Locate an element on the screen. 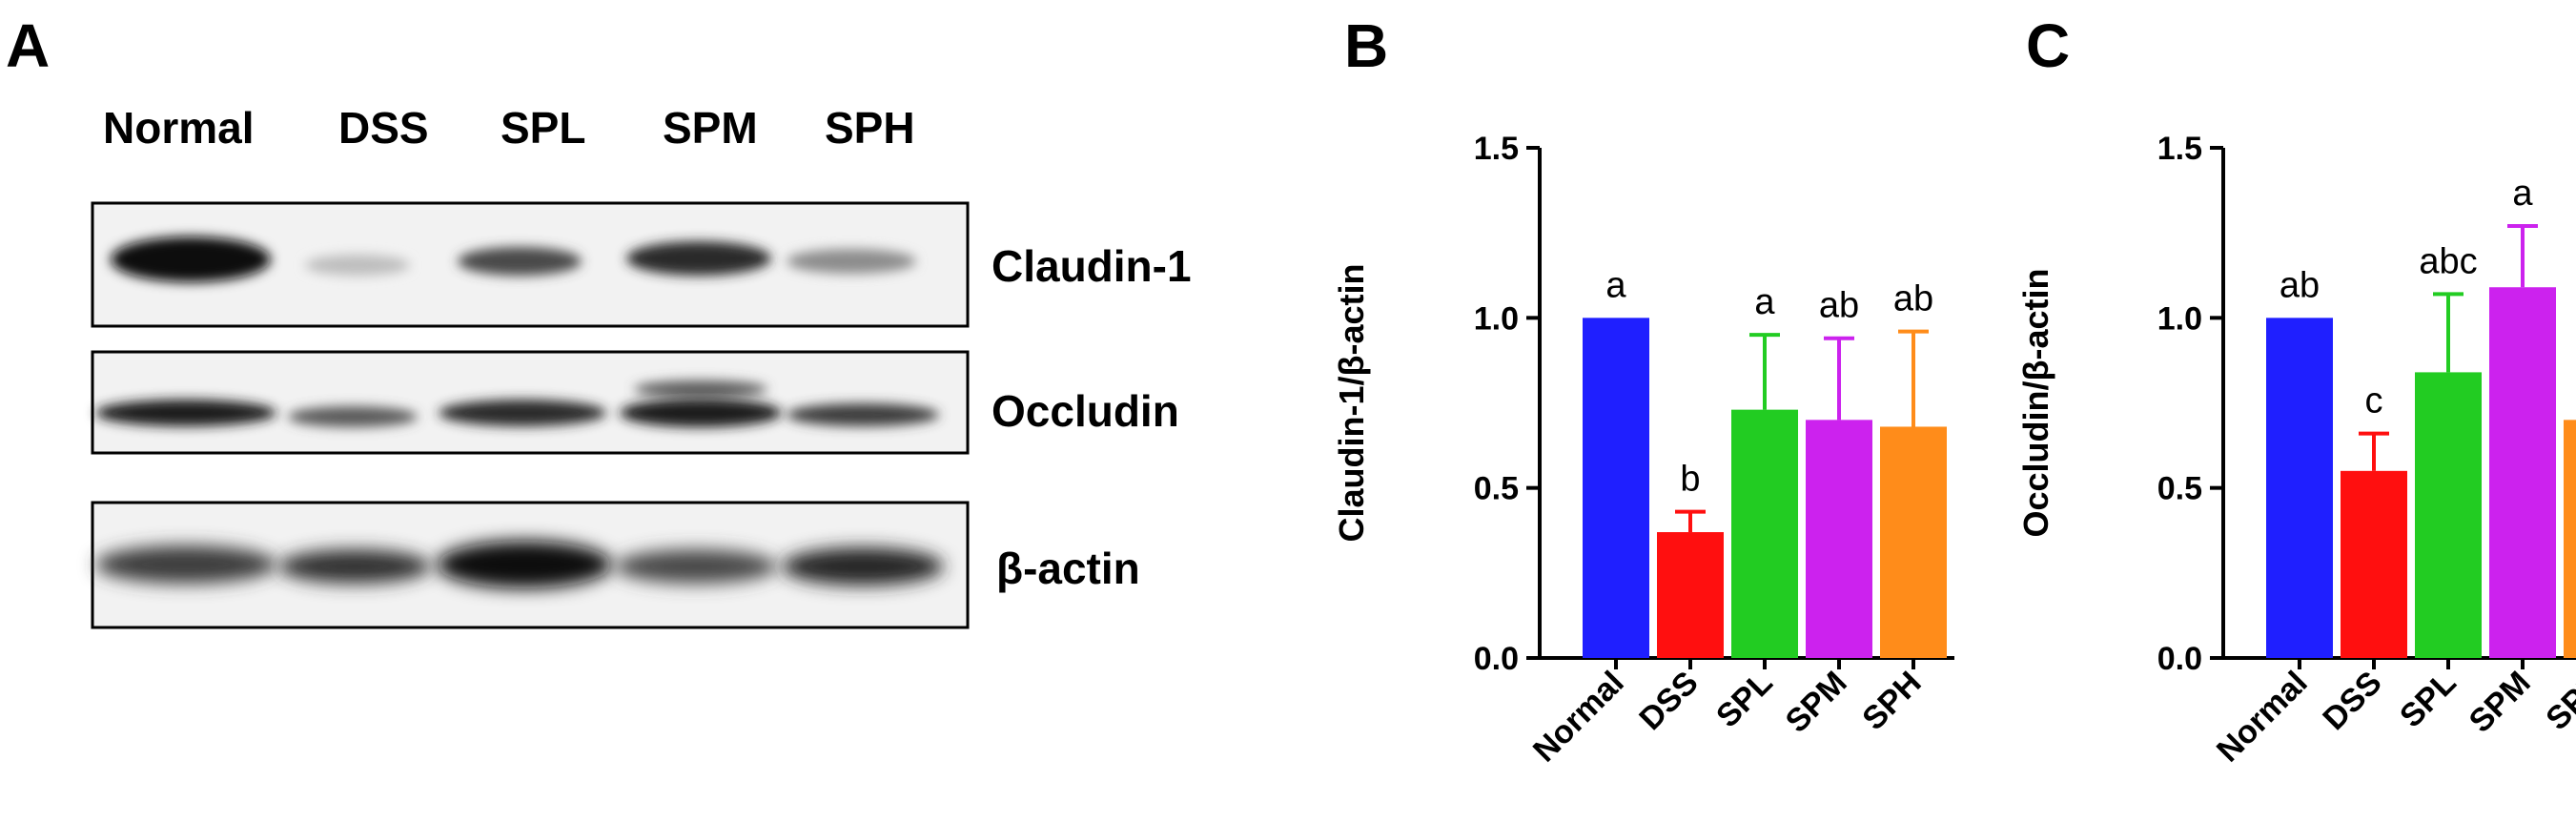 The width and height of the screenshot is (2576, 822). band-actin-normal is located at coordinates (185, 564).